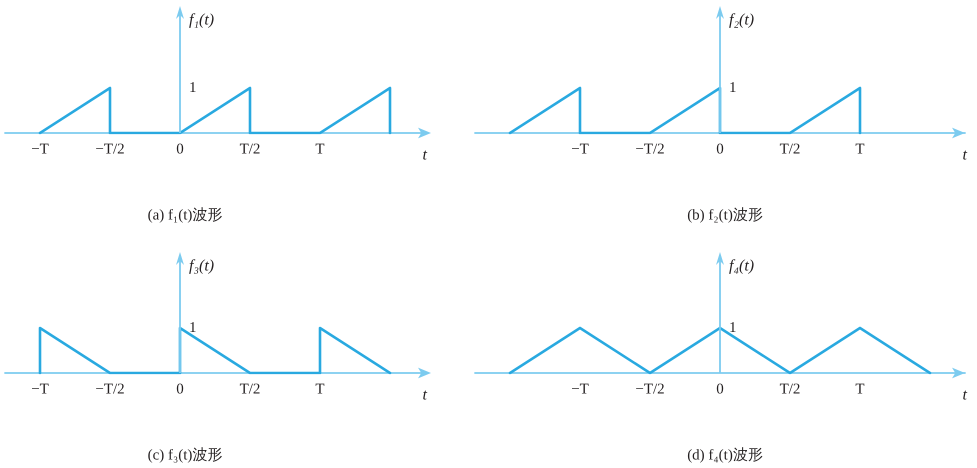  I want to click on text: (c) f₃(t)波形, so click(185, 455).